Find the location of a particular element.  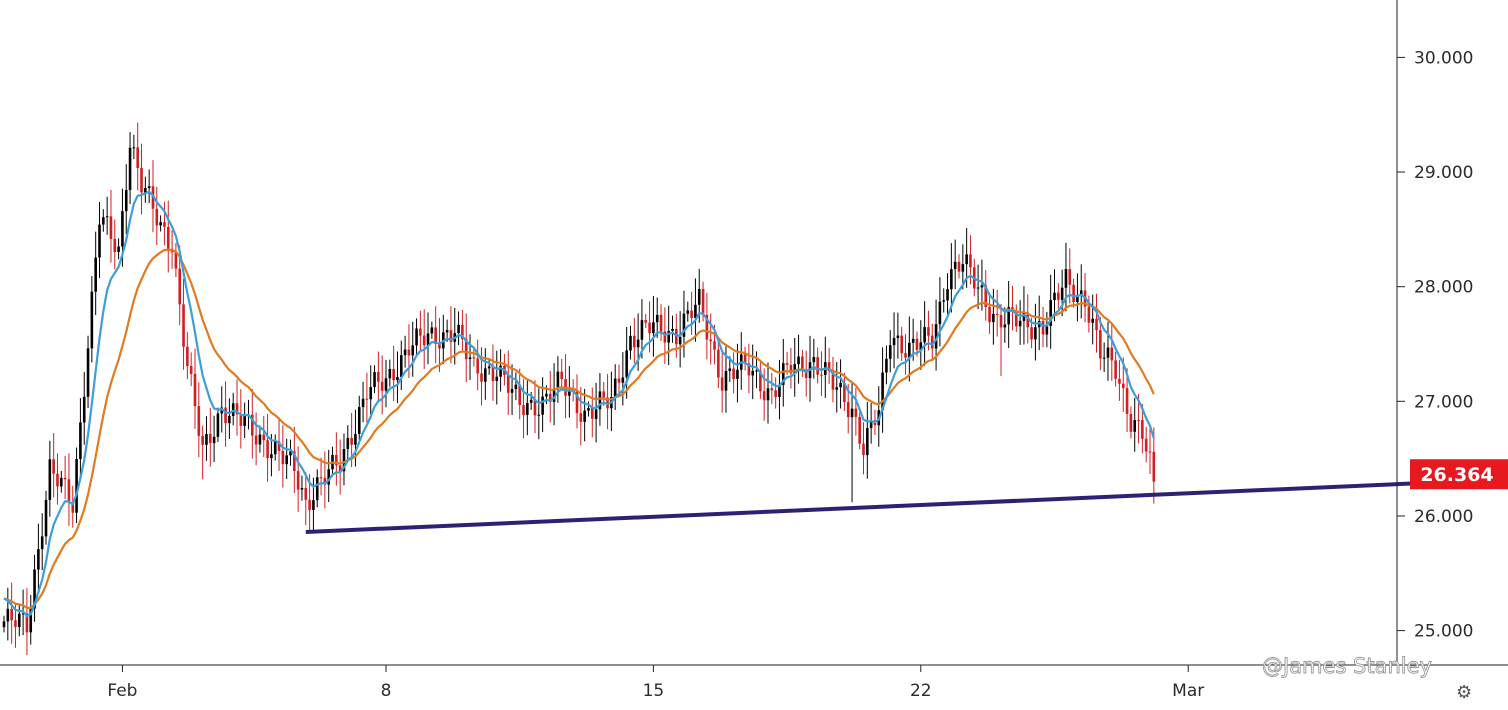

y-tick-label: 26.000 is located at coordinates (1443, 517).